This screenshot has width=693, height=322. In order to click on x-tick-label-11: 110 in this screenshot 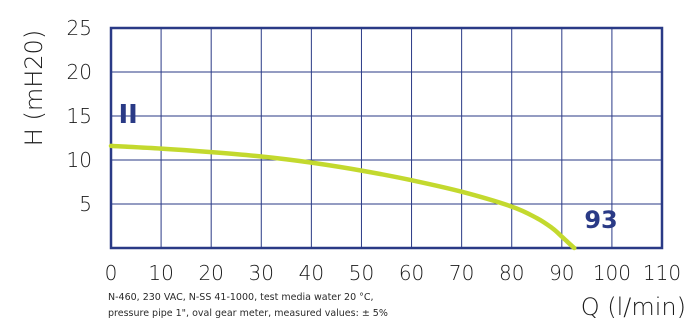, I will do `click(662, 273)`.